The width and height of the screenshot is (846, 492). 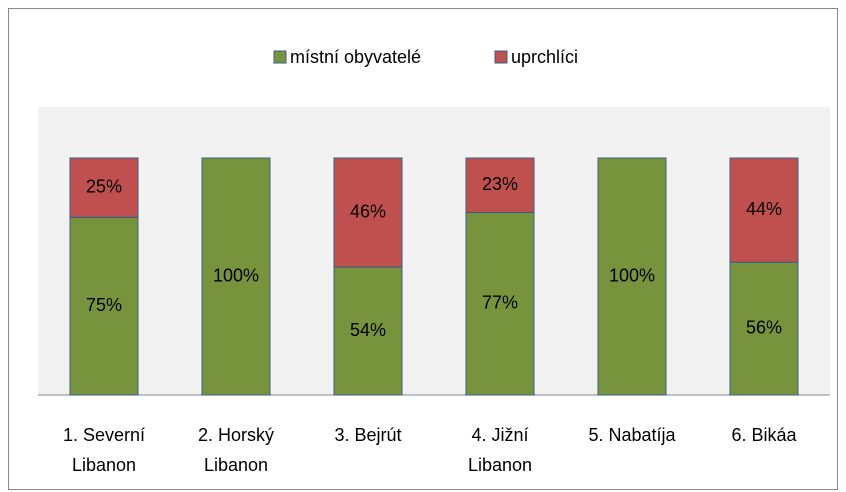 I want to click on data-label: 25%, so click(x=104, y=186).